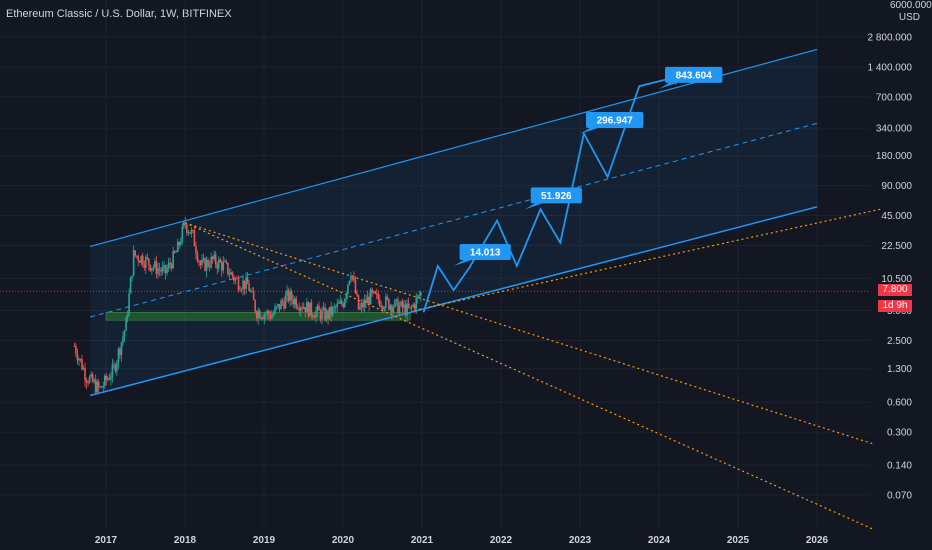 The width and height of the screenshot is (932, 550). What do you see at coordinates (896, 216) in the screenshot?
I see `y-tick-label: 45.000` at bounding box center [896, 216].